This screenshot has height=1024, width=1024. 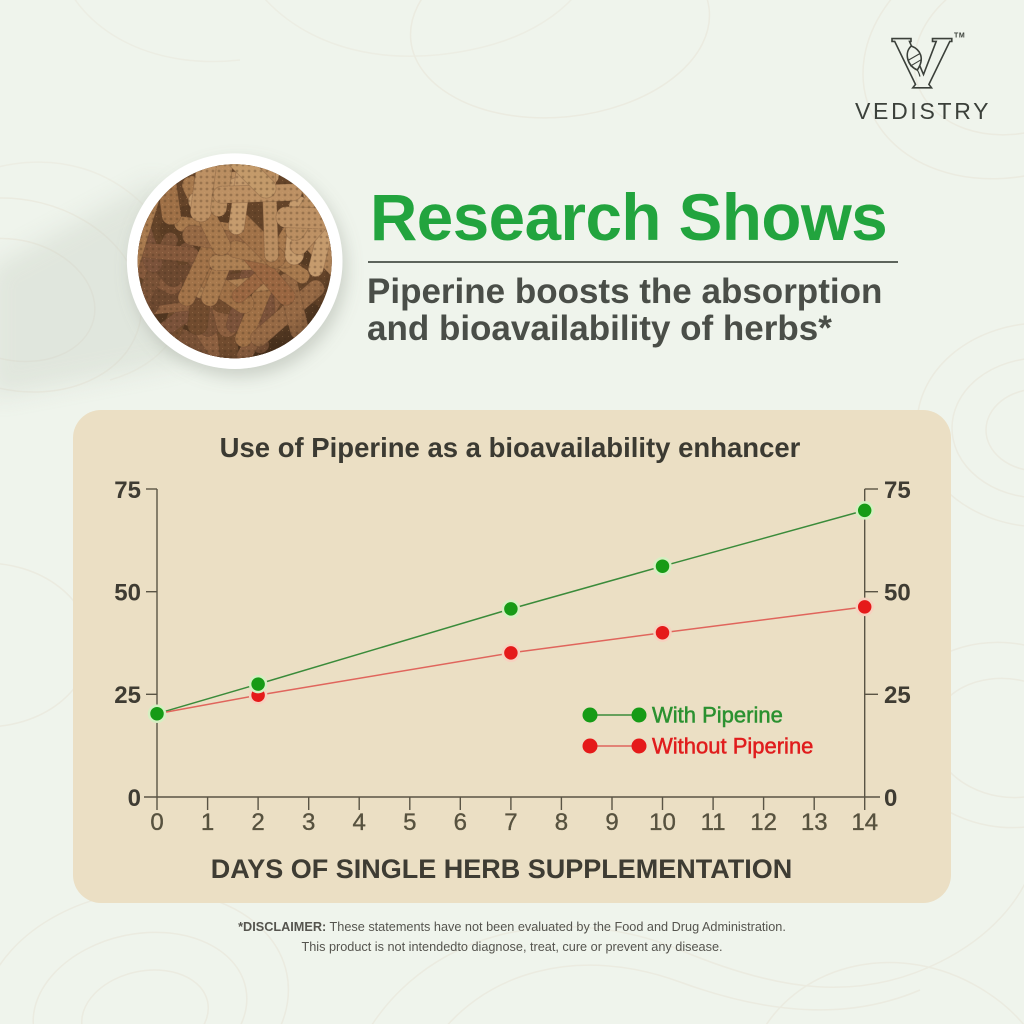 What do you see at coordinates (763, 822) in the screenshot?
I see `svg-text: 12` at bounding box center [763, 822].